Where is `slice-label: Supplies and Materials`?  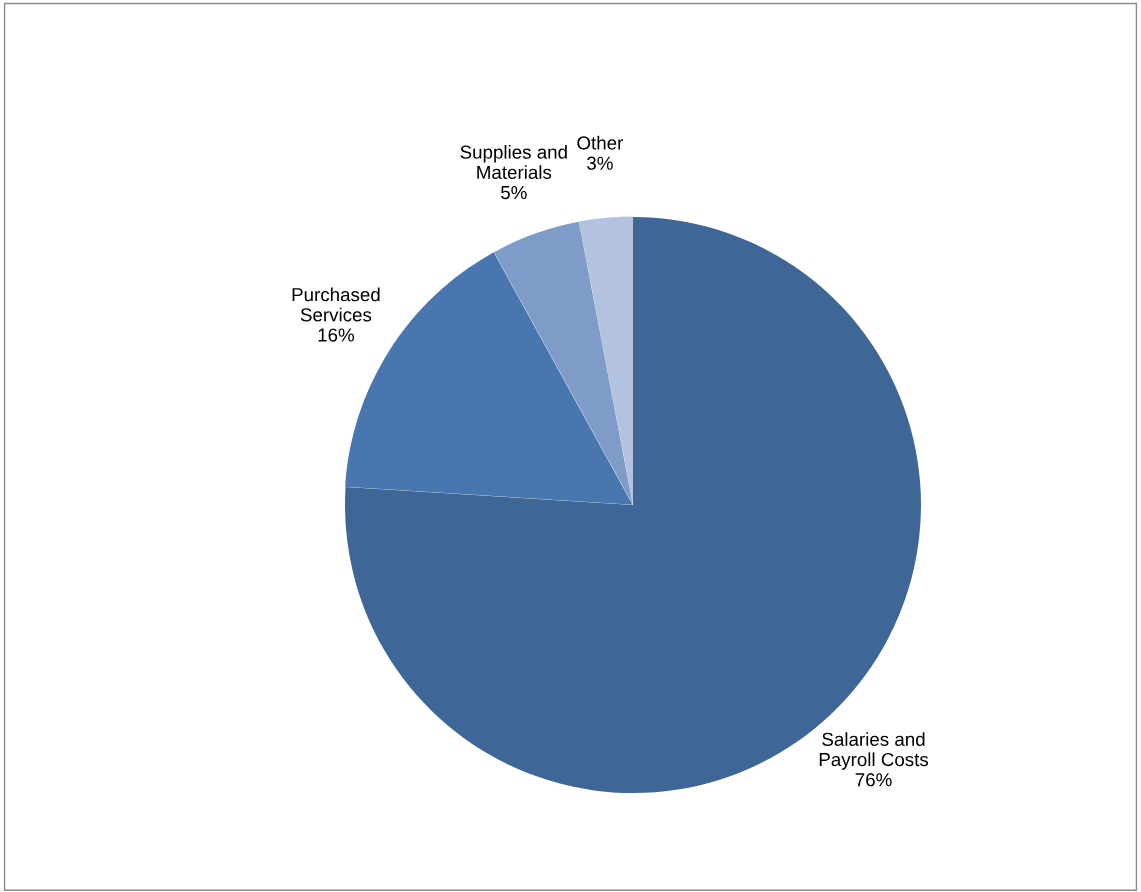
slice-label: Supplies and Materials is located at coordinates (513, 162).